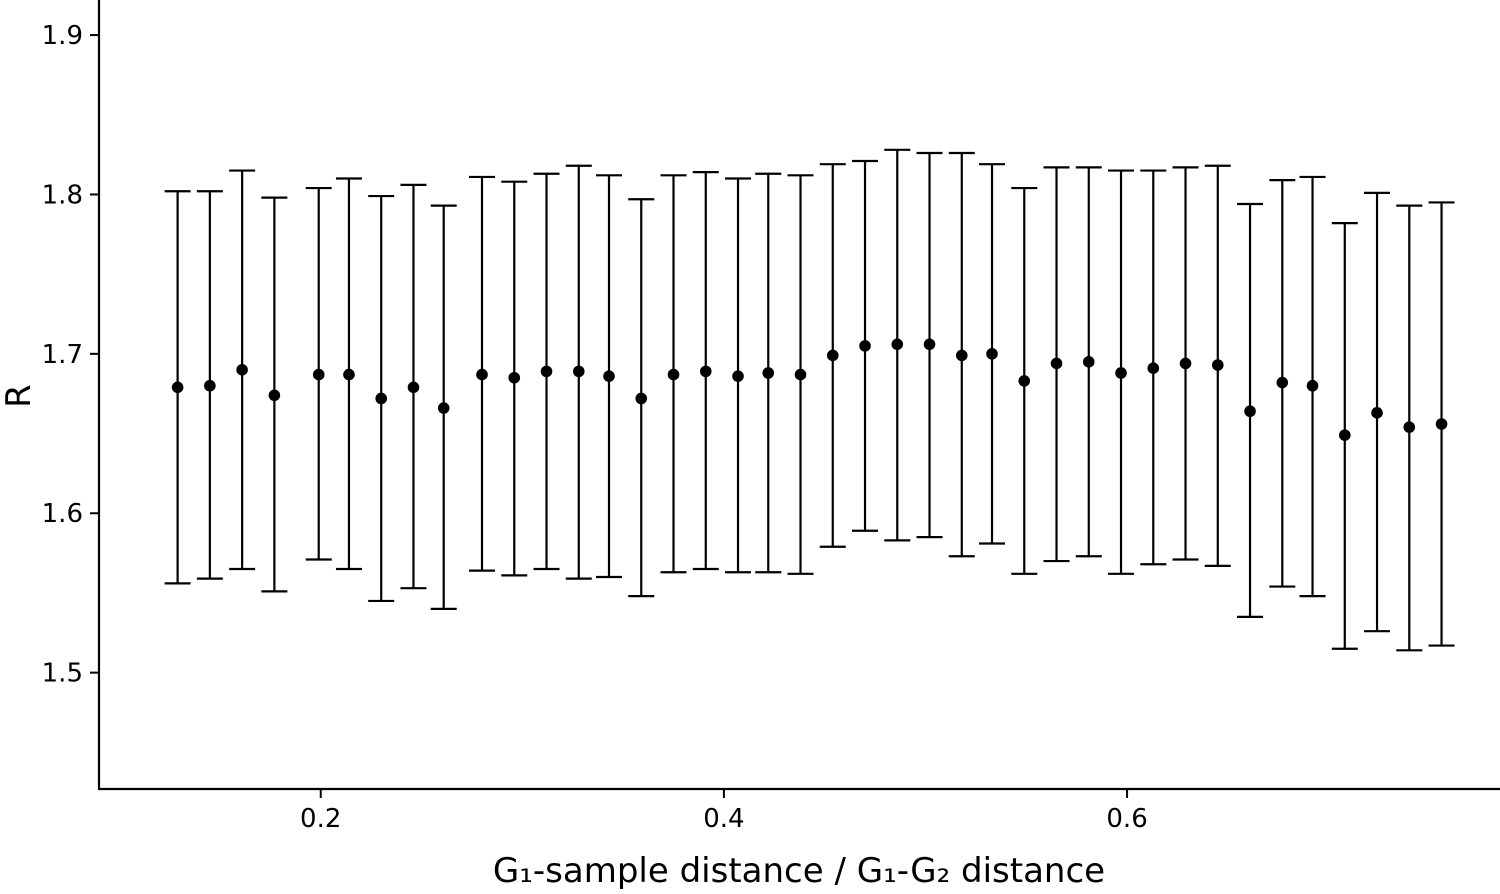 Image resolution: width=1500 pixels, height=894 pixels. I want to click on y-tick-label: 1.9, so click(62, 36).